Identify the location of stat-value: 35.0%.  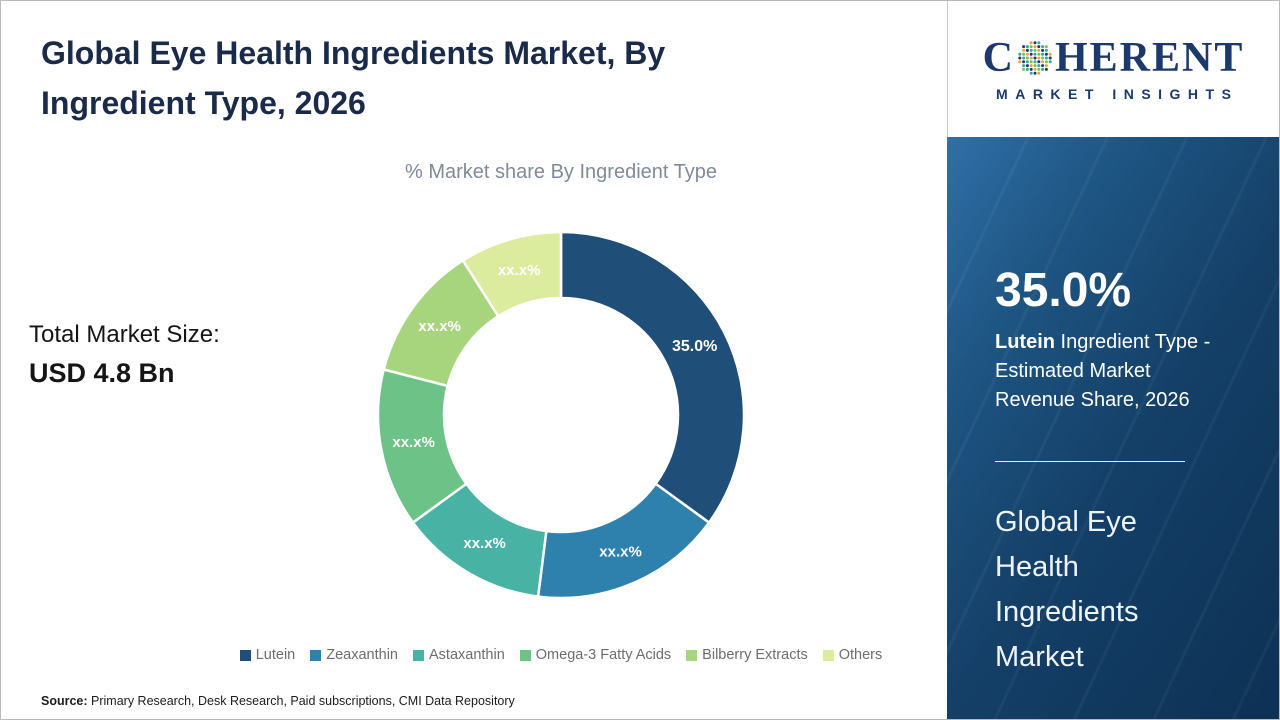
(1063, 290).